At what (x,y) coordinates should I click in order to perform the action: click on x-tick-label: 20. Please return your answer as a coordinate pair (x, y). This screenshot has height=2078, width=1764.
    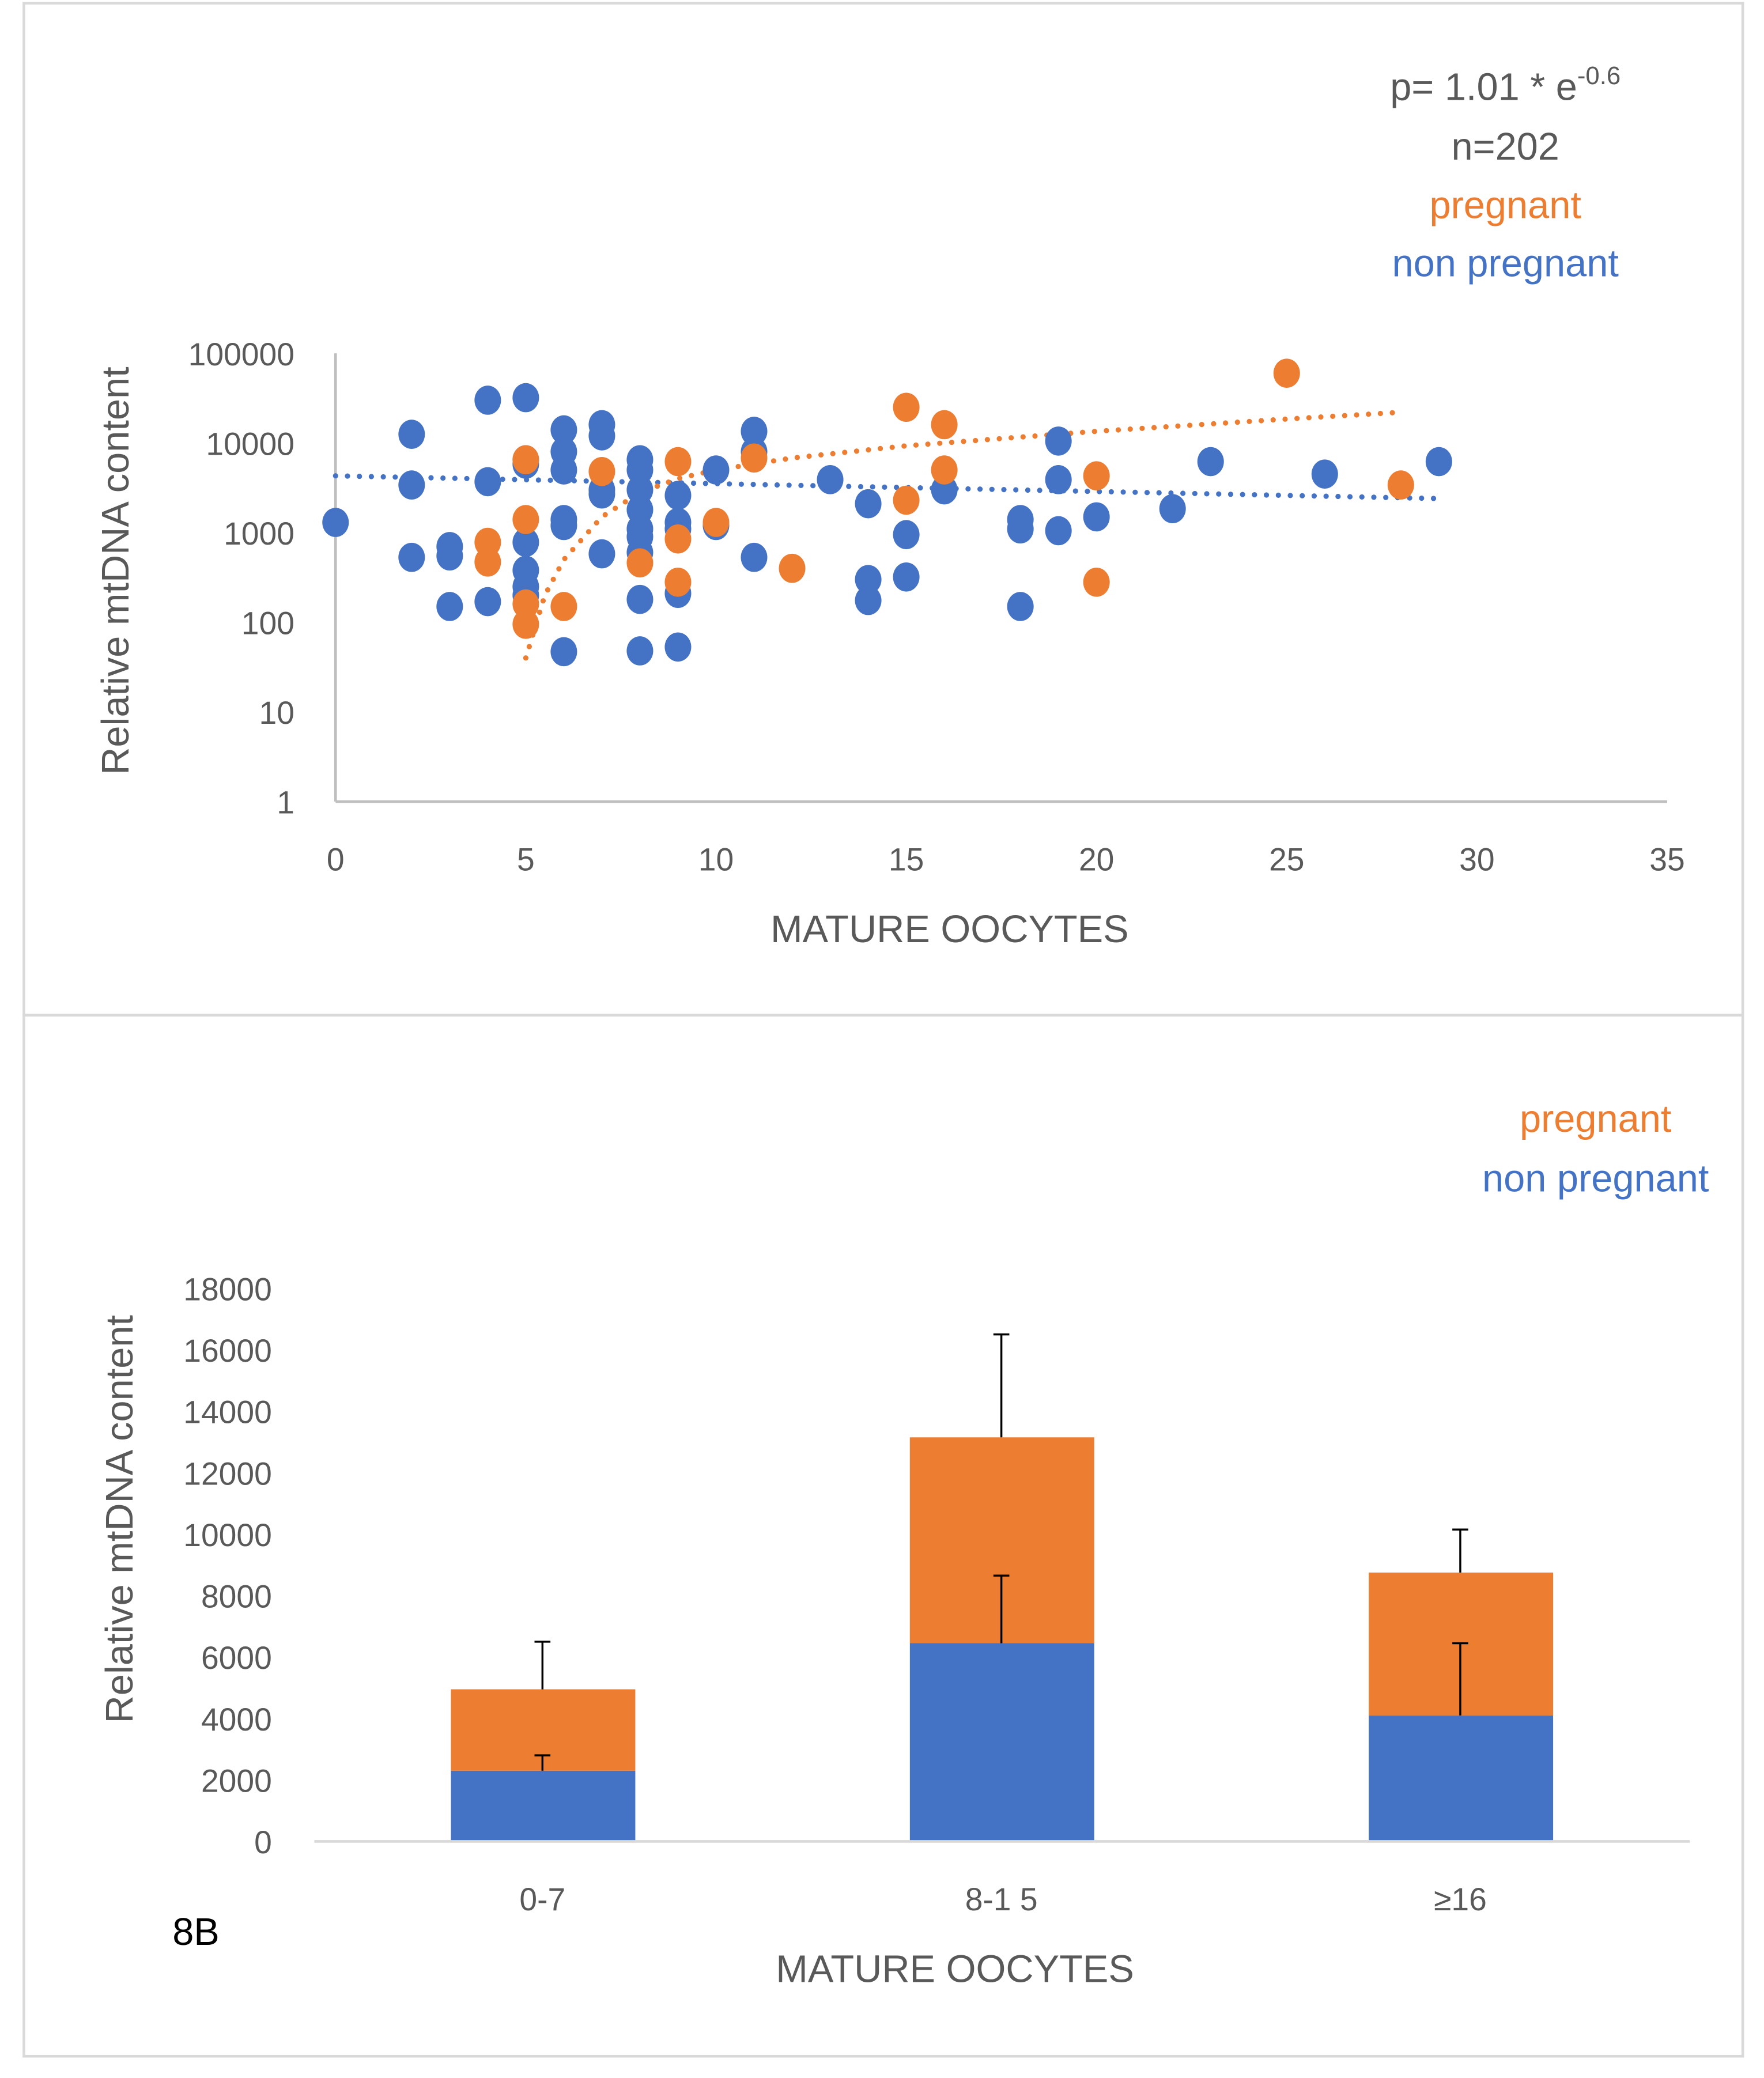
    Looking at the image, I should click on (1096, 860).